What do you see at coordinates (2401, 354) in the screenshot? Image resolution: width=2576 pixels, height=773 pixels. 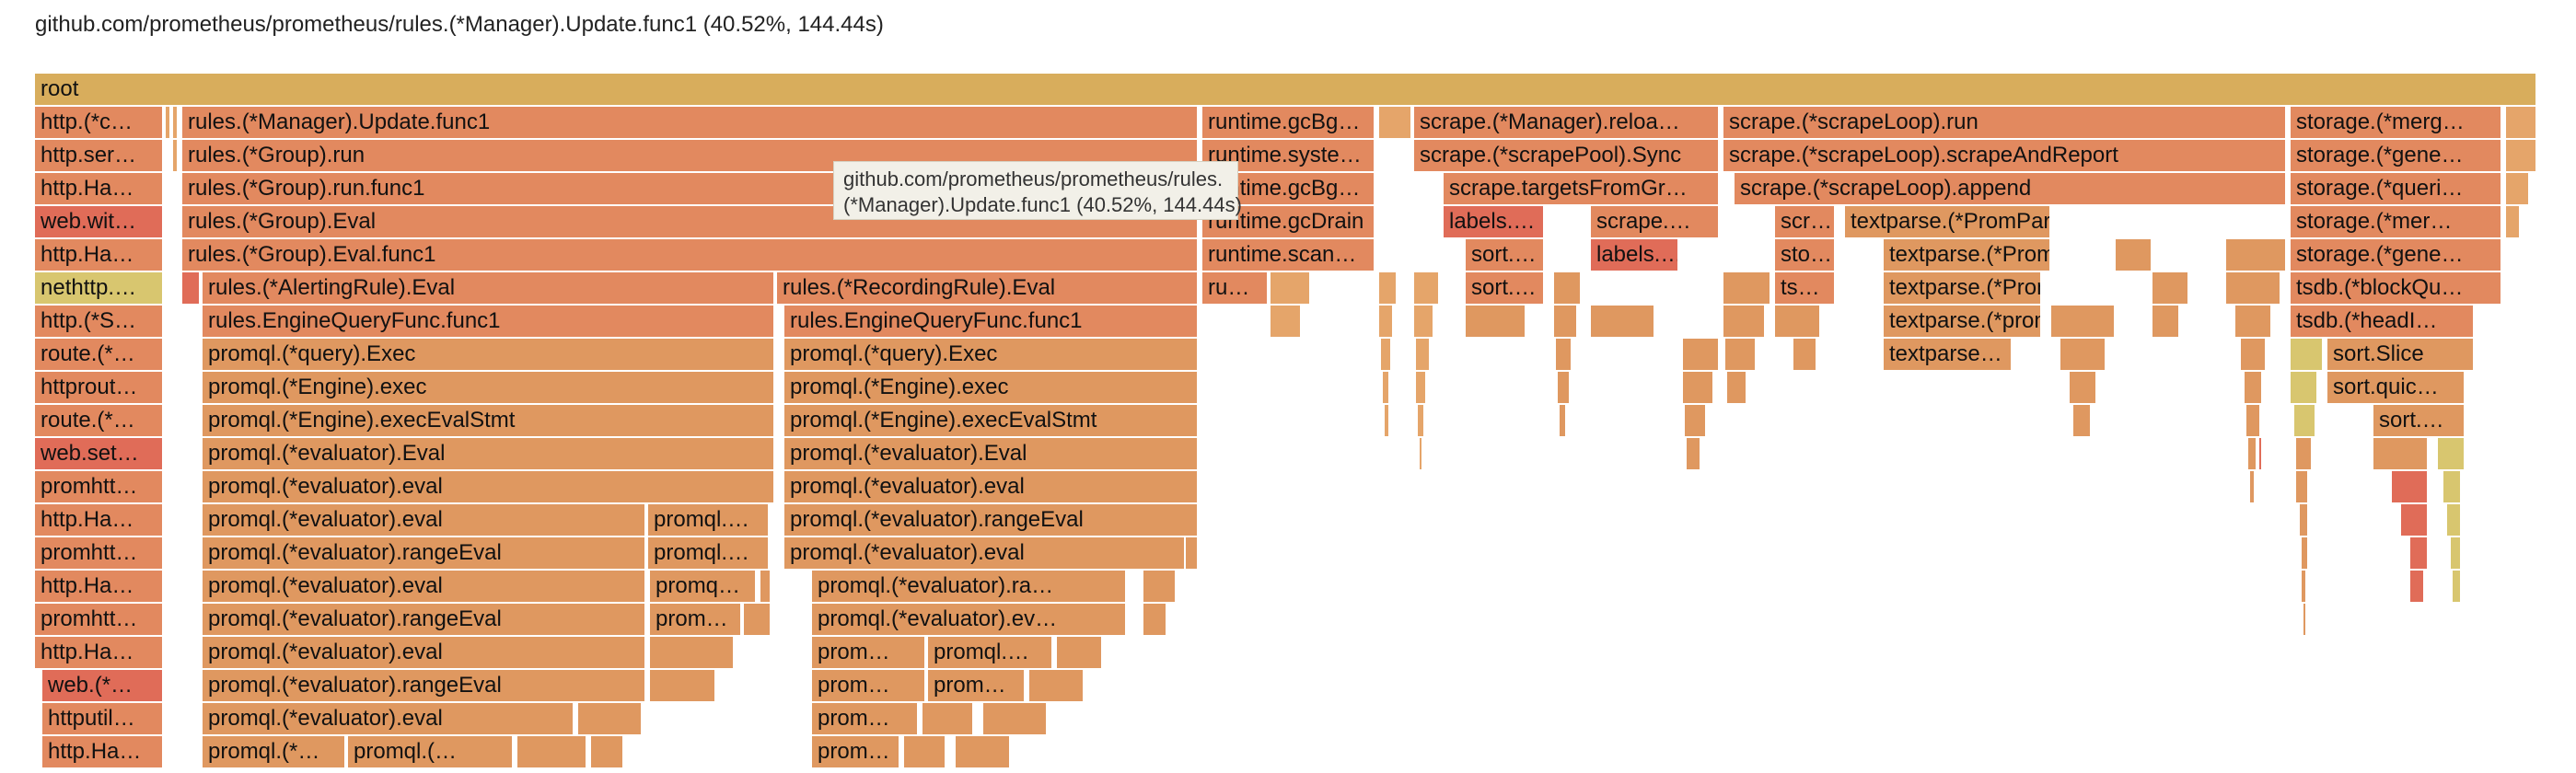 I see `flame-frame: sort.Slice` at bounding box center [2401, 354].